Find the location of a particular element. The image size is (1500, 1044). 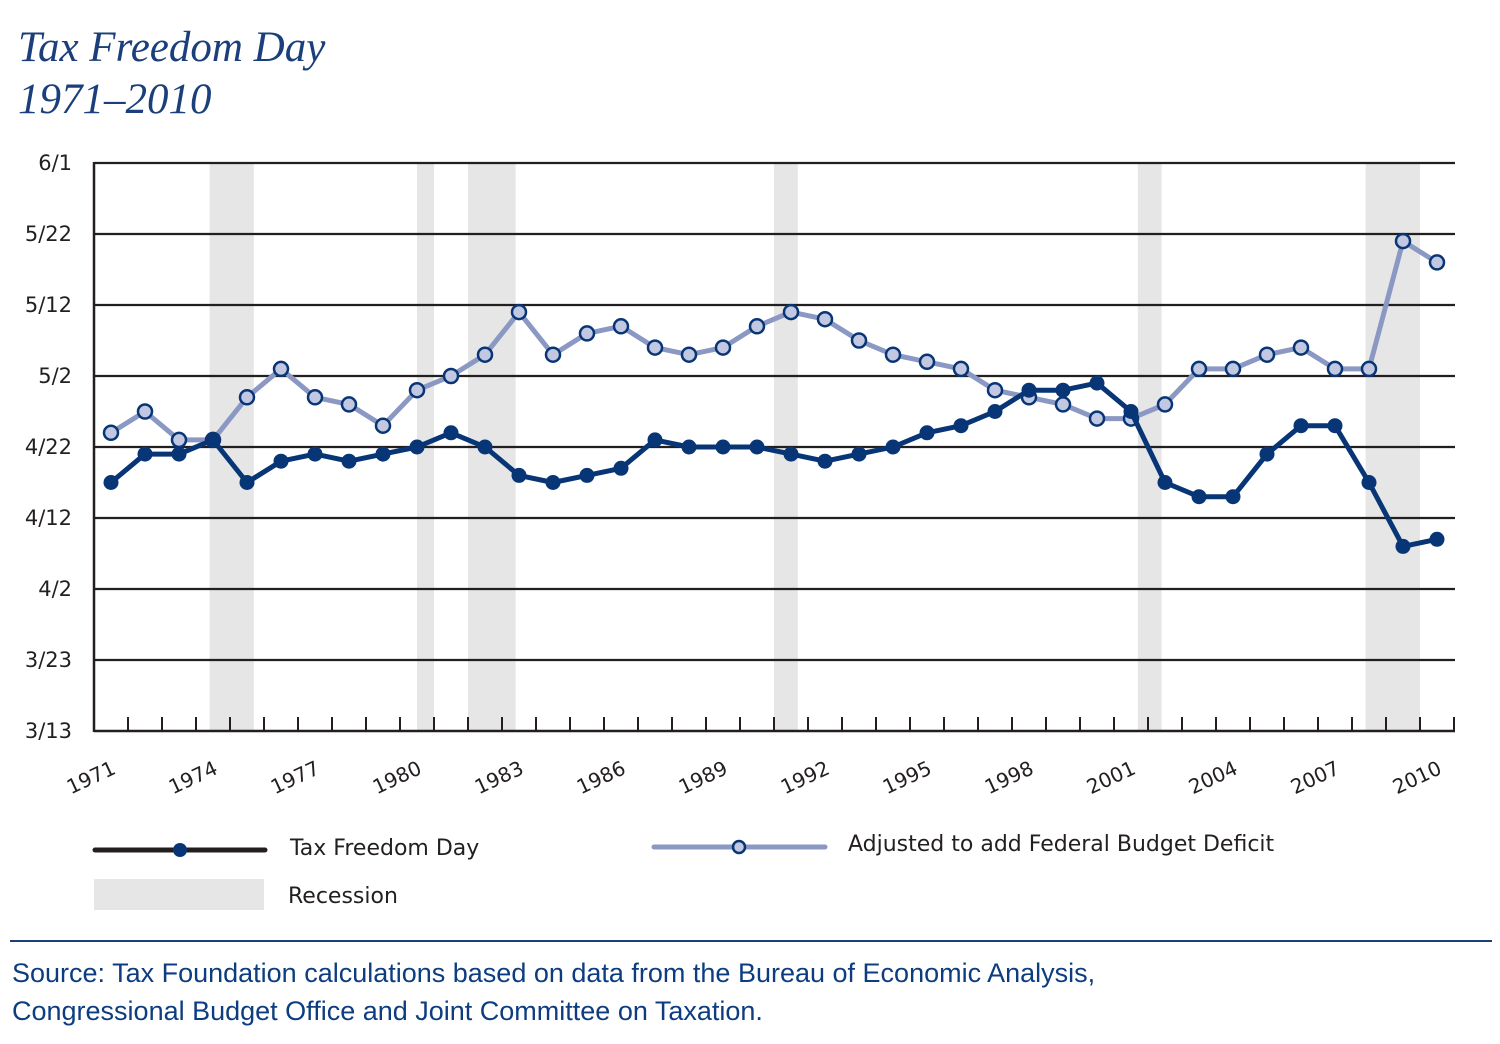

x-tick-label: 2007 is located at coordinates (1315, 777).